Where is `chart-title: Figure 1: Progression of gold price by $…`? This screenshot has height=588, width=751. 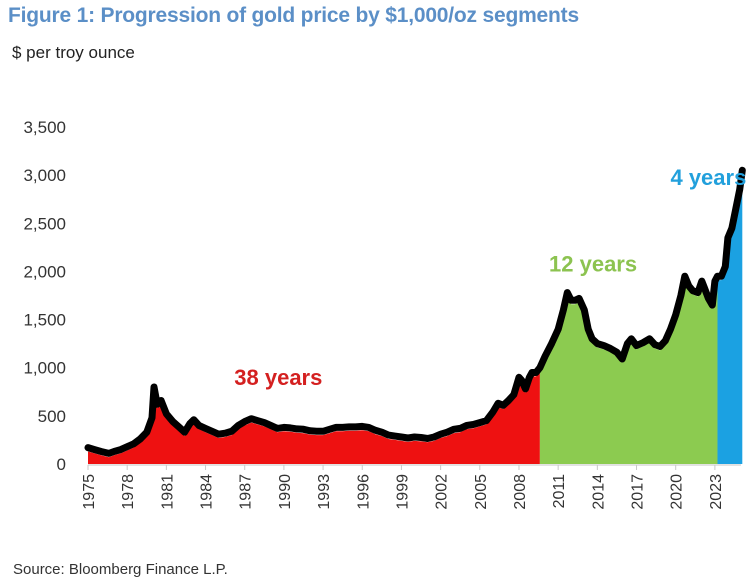 chart-title: Figure 1: Progression of gold price by $… is located at coordinates (293, 15).